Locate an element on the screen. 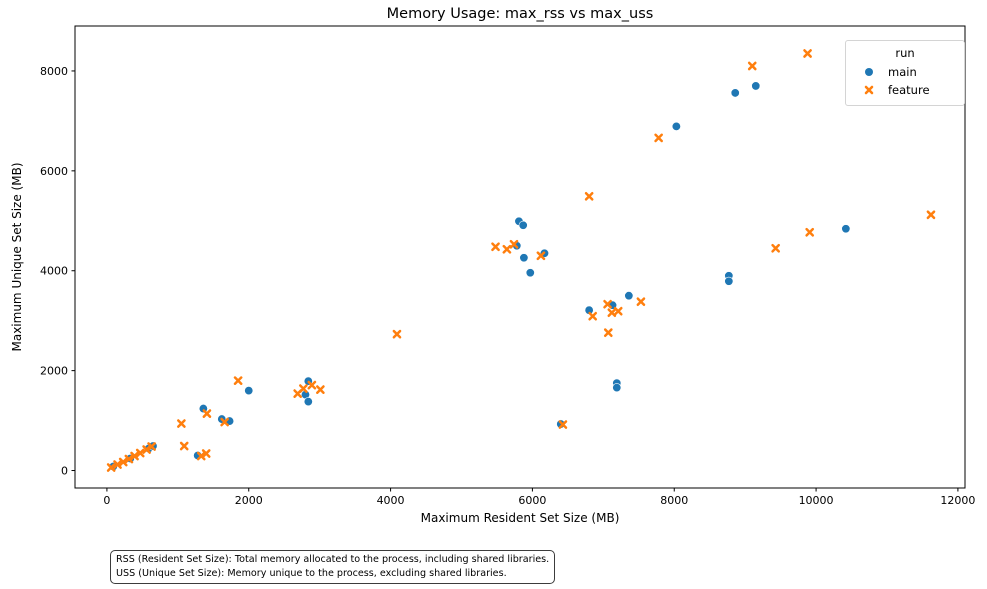  legend-marker-main is located at coordinates (869, 72).